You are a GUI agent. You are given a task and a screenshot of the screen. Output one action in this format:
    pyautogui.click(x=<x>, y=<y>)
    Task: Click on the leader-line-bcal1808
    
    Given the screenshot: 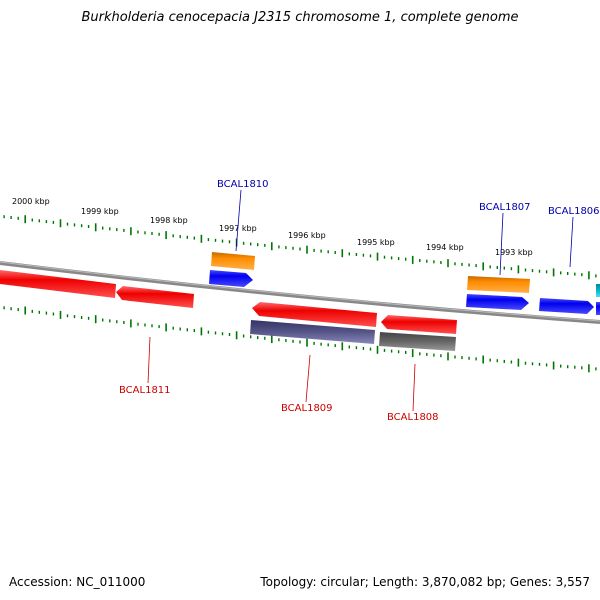 What is the action you would take?
    pyautogui.click(x=414, y=387)
    